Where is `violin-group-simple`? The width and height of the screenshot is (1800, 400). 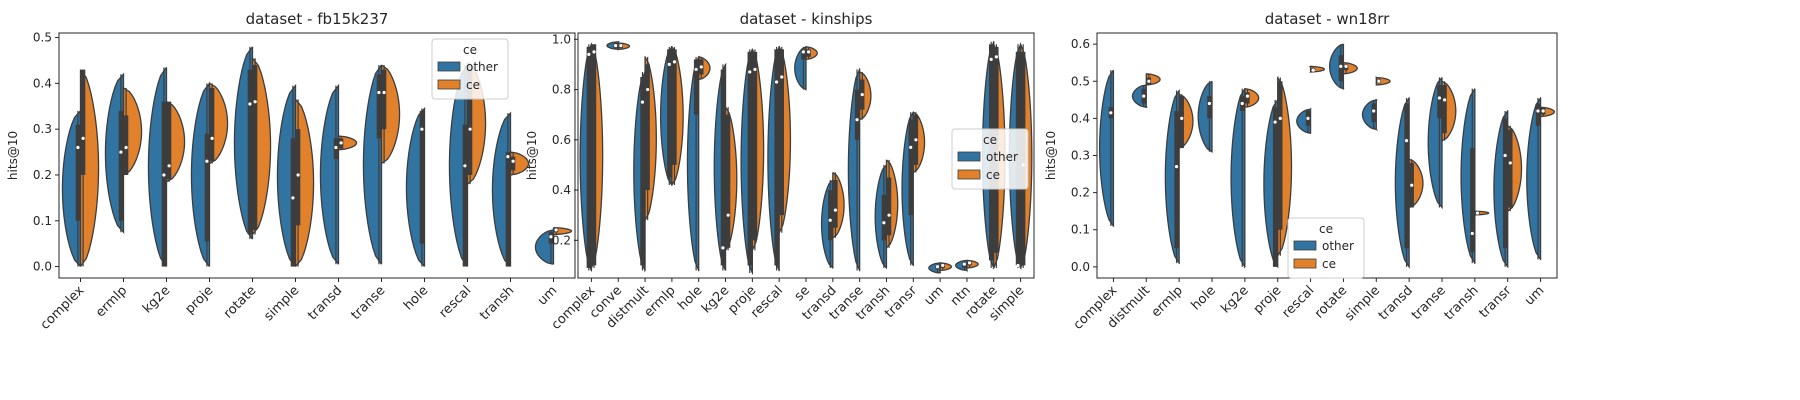 violin-group-simple is located at coordinates (1376, 103).